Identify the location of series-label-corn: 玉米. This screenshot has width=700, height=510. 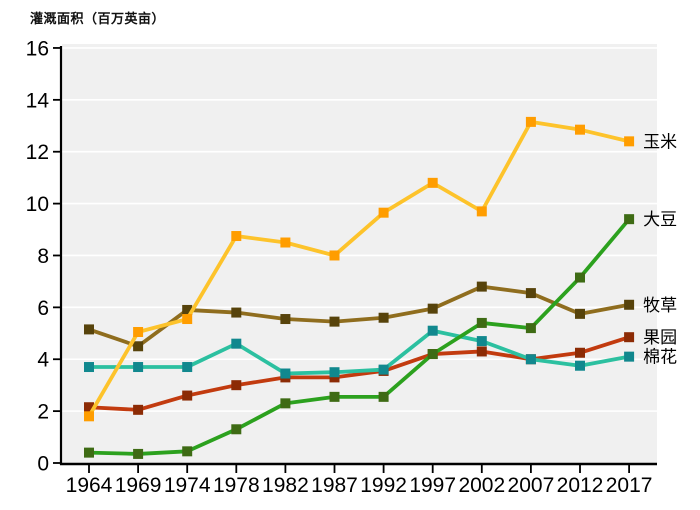
(660, 141).